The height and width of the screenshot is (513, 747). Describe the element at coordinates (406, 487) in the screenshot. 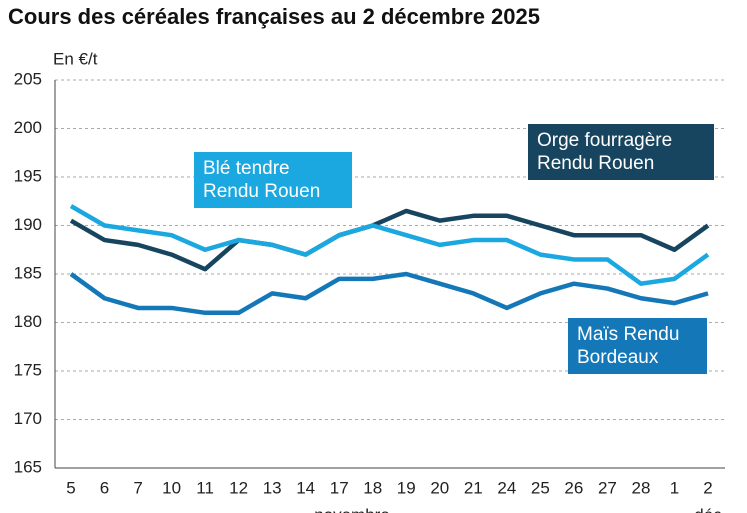

I see `x-tick-label: 19` at that location.